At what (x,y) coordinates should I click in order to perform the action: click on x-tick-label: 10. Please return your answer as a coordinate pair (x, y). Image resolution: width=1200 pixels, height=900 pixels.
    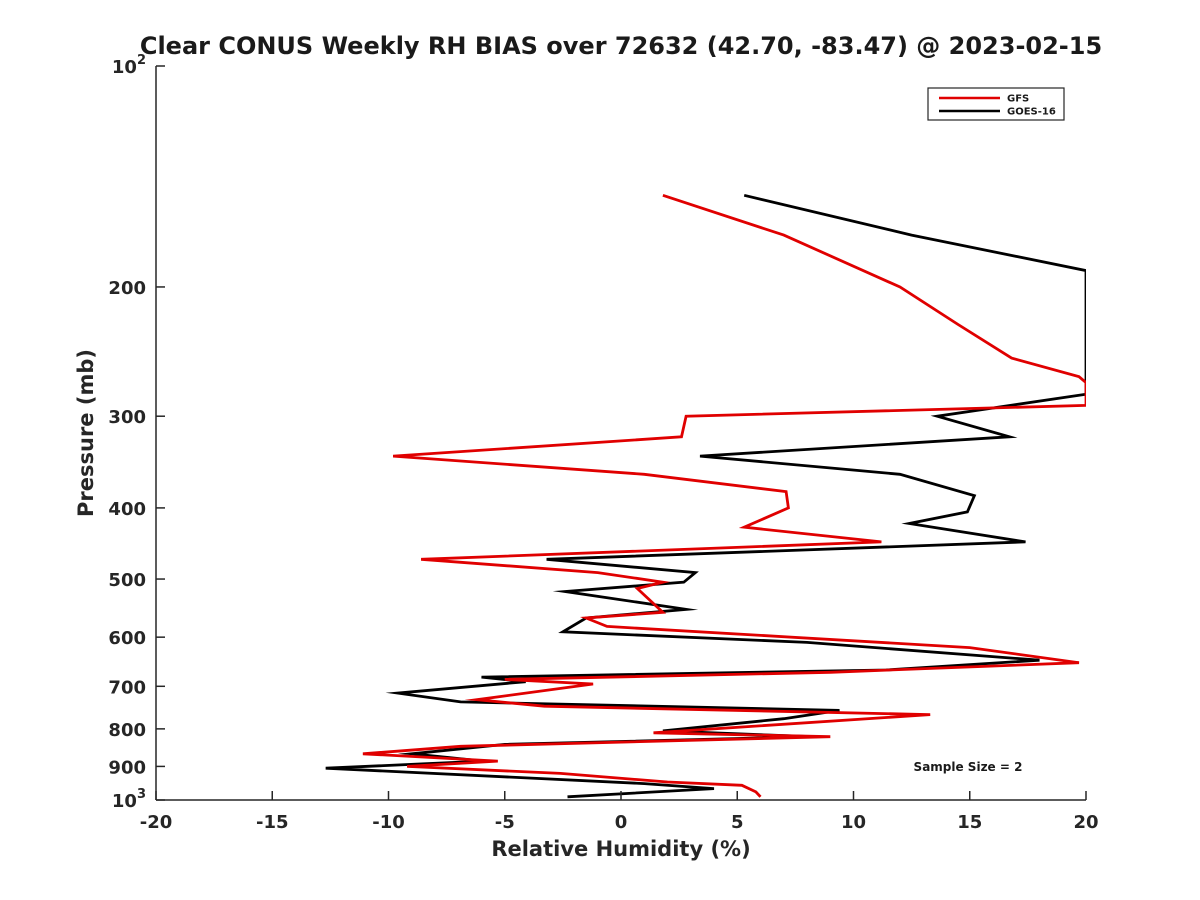
    Looking at the image, I should click on (853, 822).